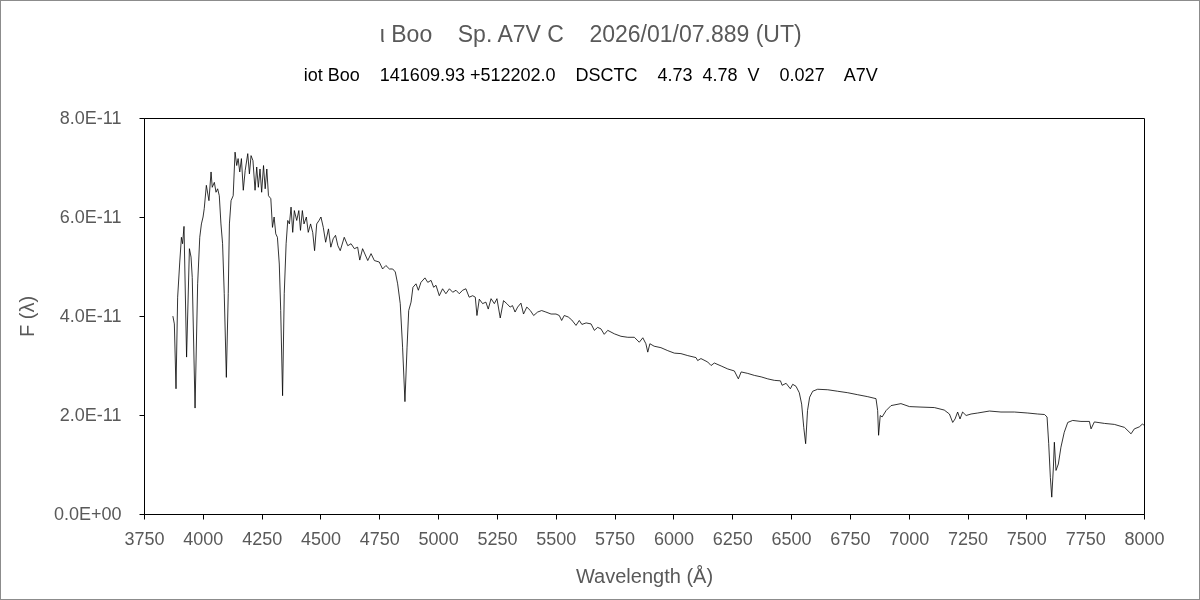 This screenshot has width=1200, height=600. What do you see at coordinates (673, 538) in the screenshot?
I see `x-tick-label: 6000` at bounding box center [673, 538].